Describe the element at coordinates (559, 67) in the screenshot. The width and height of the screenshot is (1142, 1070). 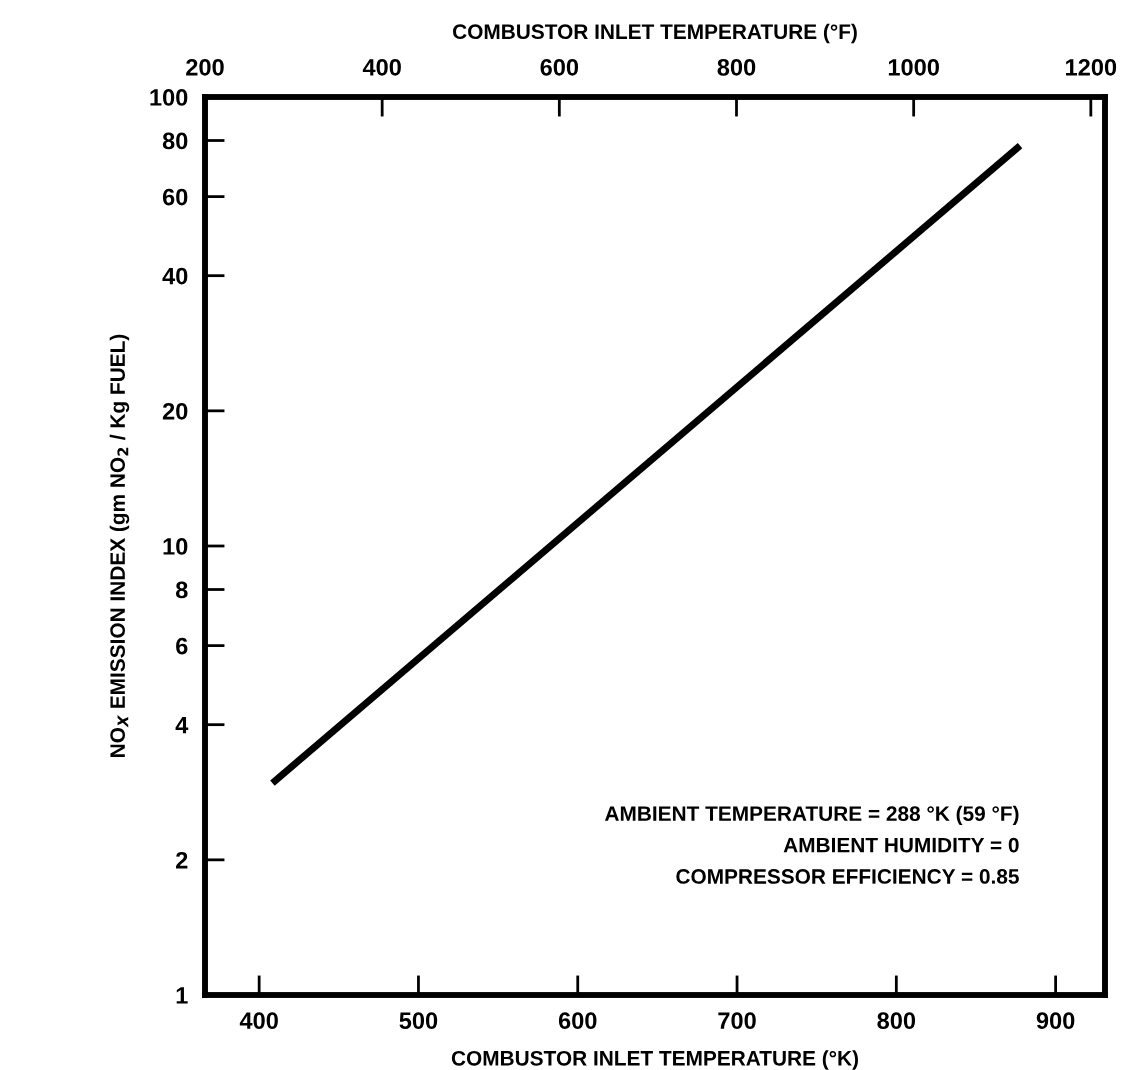
I see `x2-tick-label: 600` at that location.